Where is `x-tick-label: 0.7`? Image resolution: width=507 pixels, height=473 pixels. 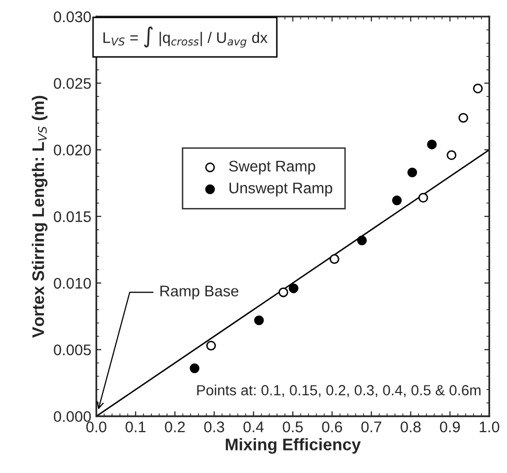 x-tick-label: 0.7 is located at coordinates (371, 427).